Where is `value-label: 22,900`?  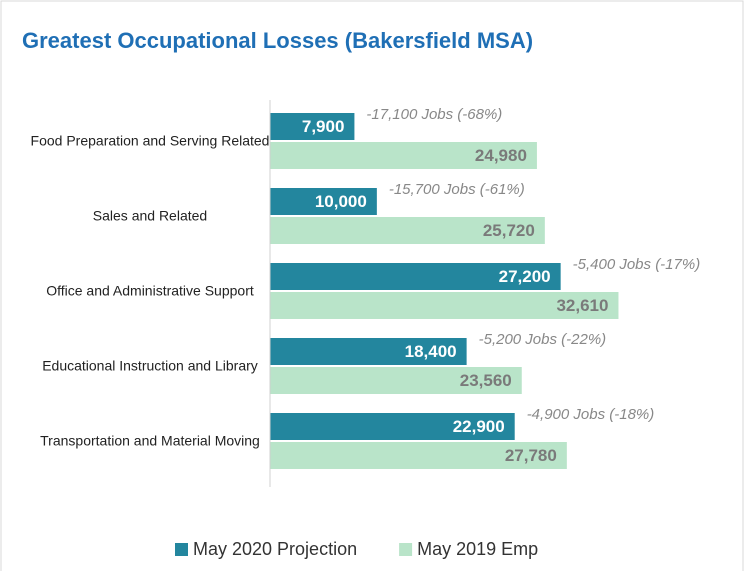 value-label: 22,900 is located at coordinates (479, 426).